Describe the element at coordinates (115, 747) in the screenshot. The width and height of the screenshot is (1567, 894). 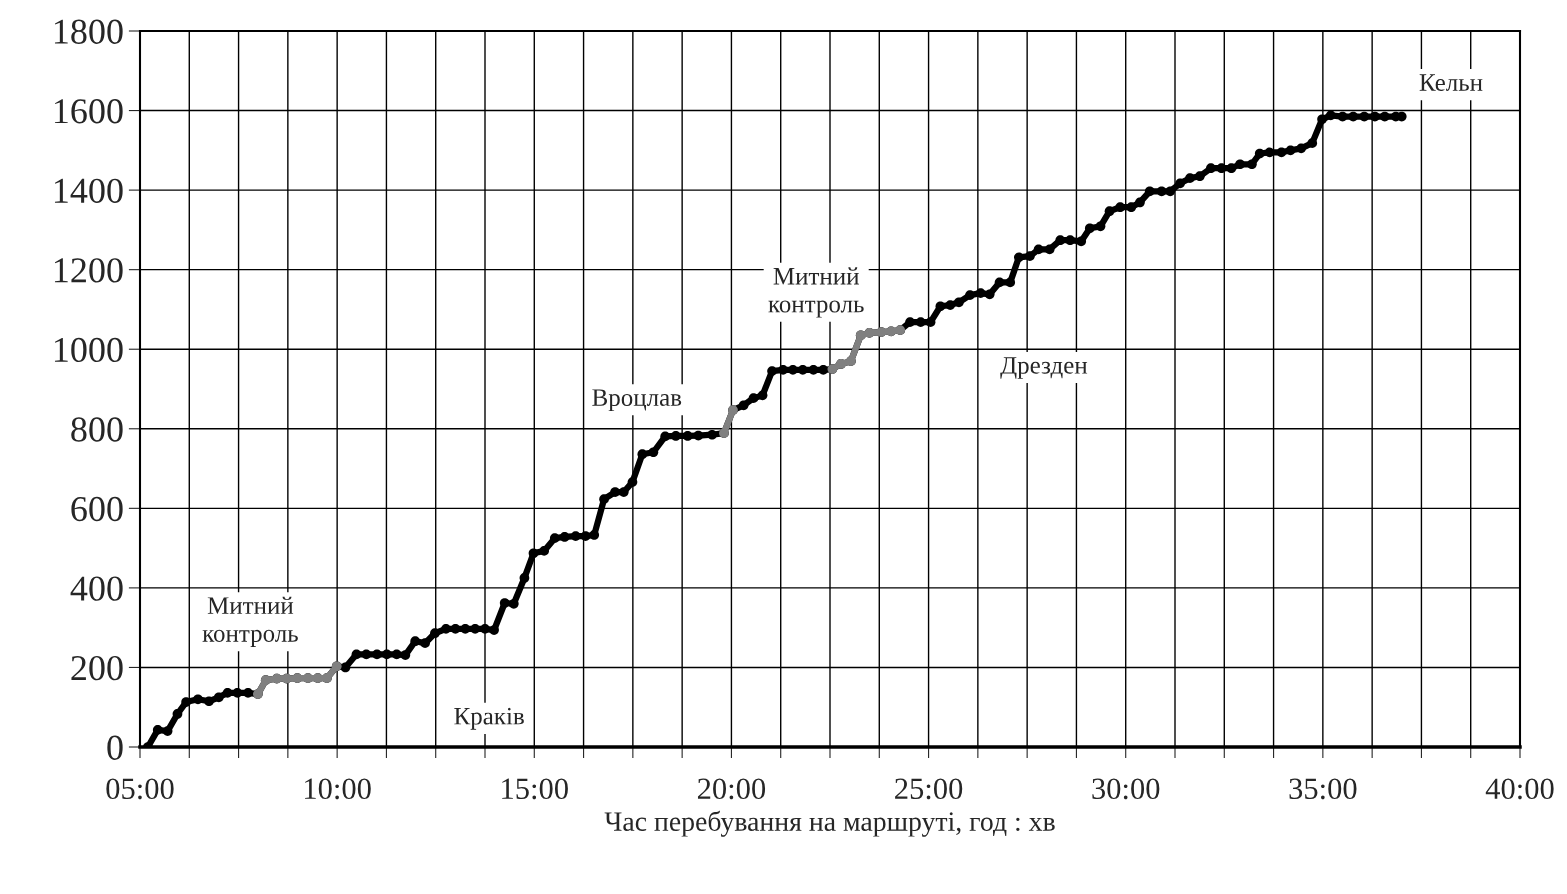
I see `y-tick-label: 0` at that location.